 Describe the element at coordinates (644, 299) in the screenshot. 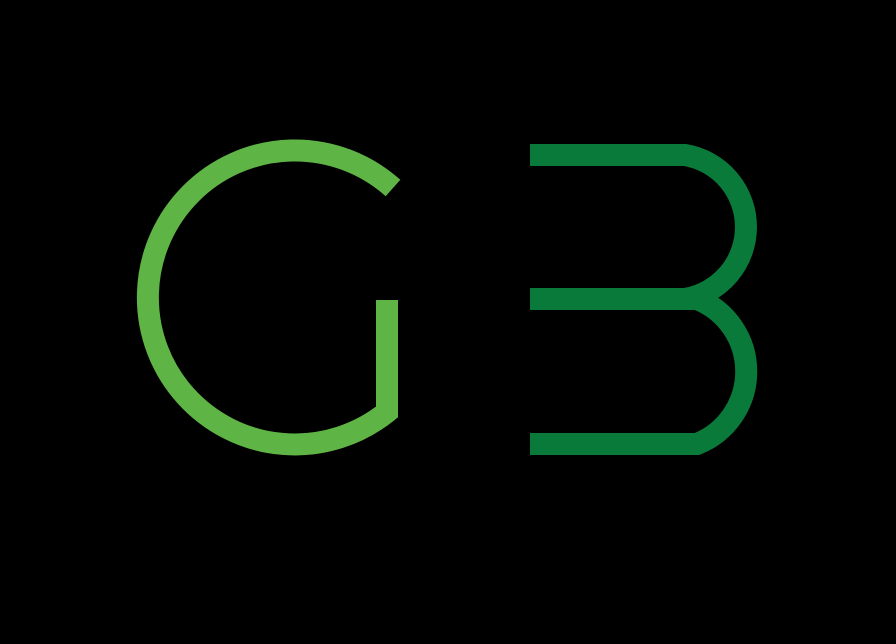

I see `logo-letter-b` at that location.